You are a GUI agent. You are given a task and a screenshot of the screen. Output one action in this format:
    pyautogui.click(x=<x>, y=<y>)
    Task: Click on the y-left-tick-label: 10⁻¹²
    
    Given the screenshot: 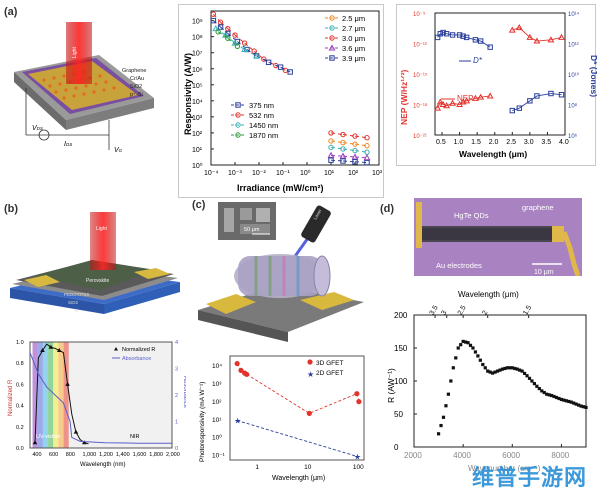 What is the action you would take?
    pyautogui.click(x=420, y=46)
    